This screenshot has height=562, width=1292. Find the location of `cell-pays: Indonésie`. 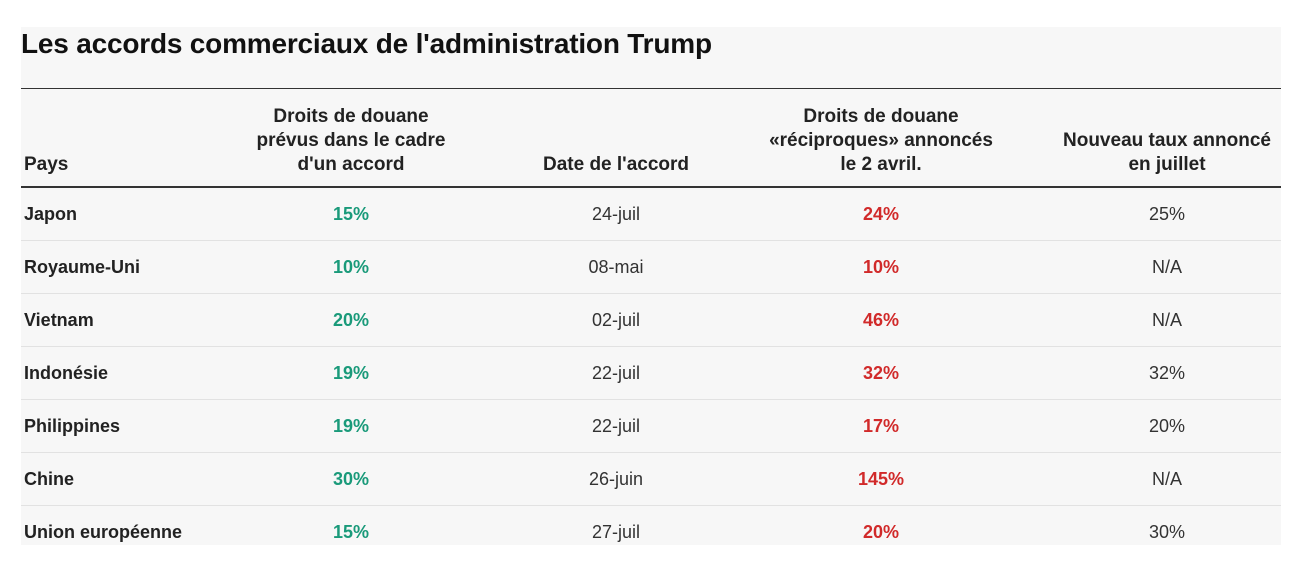

cell-pays: Indonésie is located at coordinates (66, 373).